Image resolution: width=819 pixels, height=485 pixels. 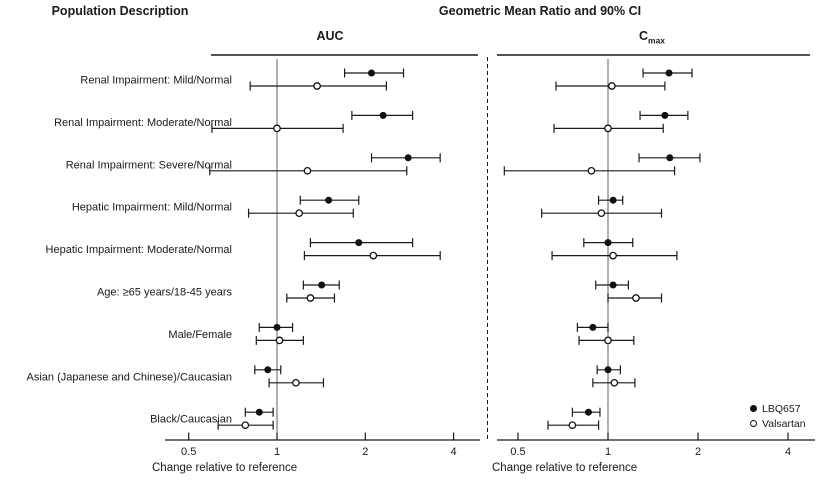 I want to click on population-description-header: Population Description, so click(x=120, y=11).